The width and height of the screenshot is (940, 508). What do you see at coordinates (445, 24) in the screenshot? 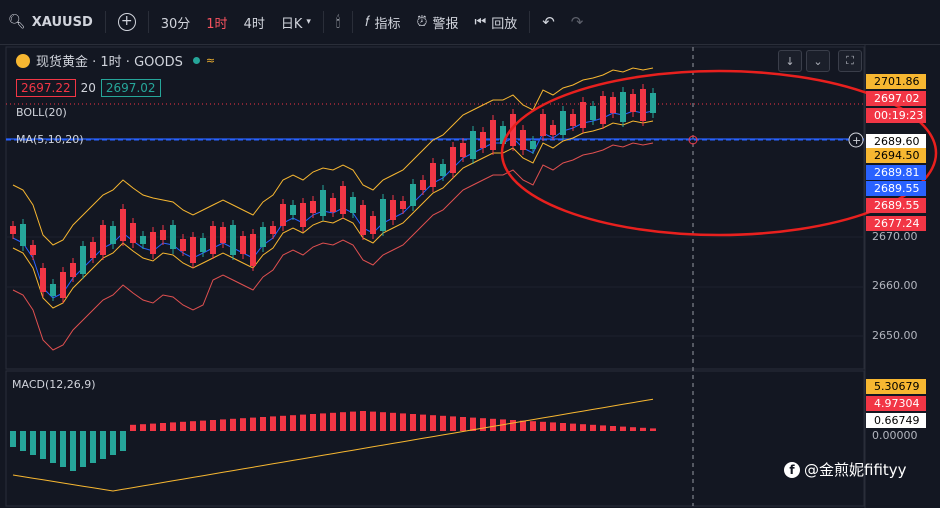
I see `alerts-label: 警报` at bounding box center [445, 24].